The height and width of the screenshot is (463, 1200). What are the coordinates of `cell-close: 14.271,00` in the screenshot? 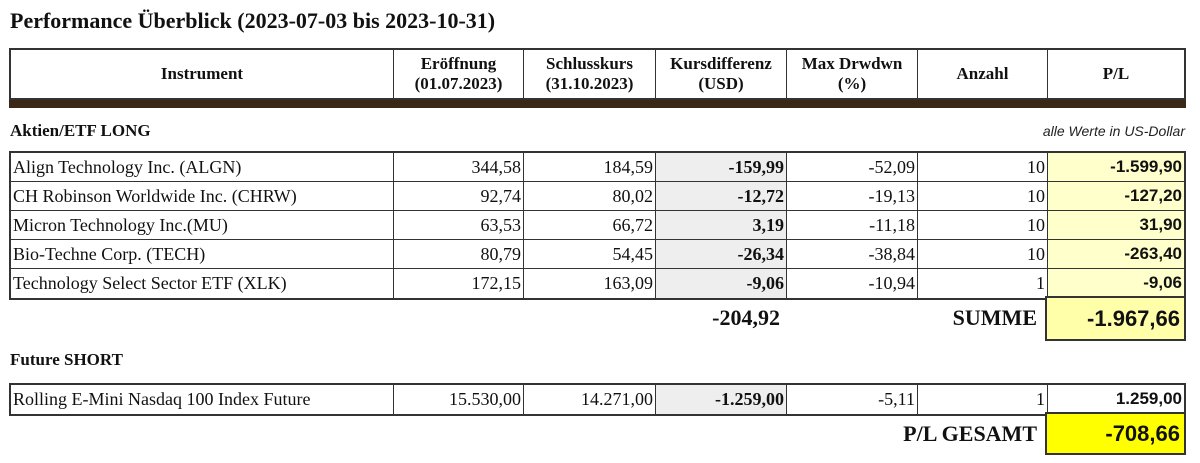 It's located at (590, 399).